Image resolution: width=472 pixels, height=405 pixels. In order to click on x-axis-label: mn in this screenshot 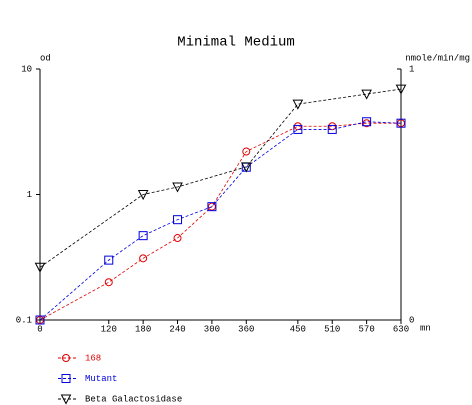, I will do `click(425, 328)`.